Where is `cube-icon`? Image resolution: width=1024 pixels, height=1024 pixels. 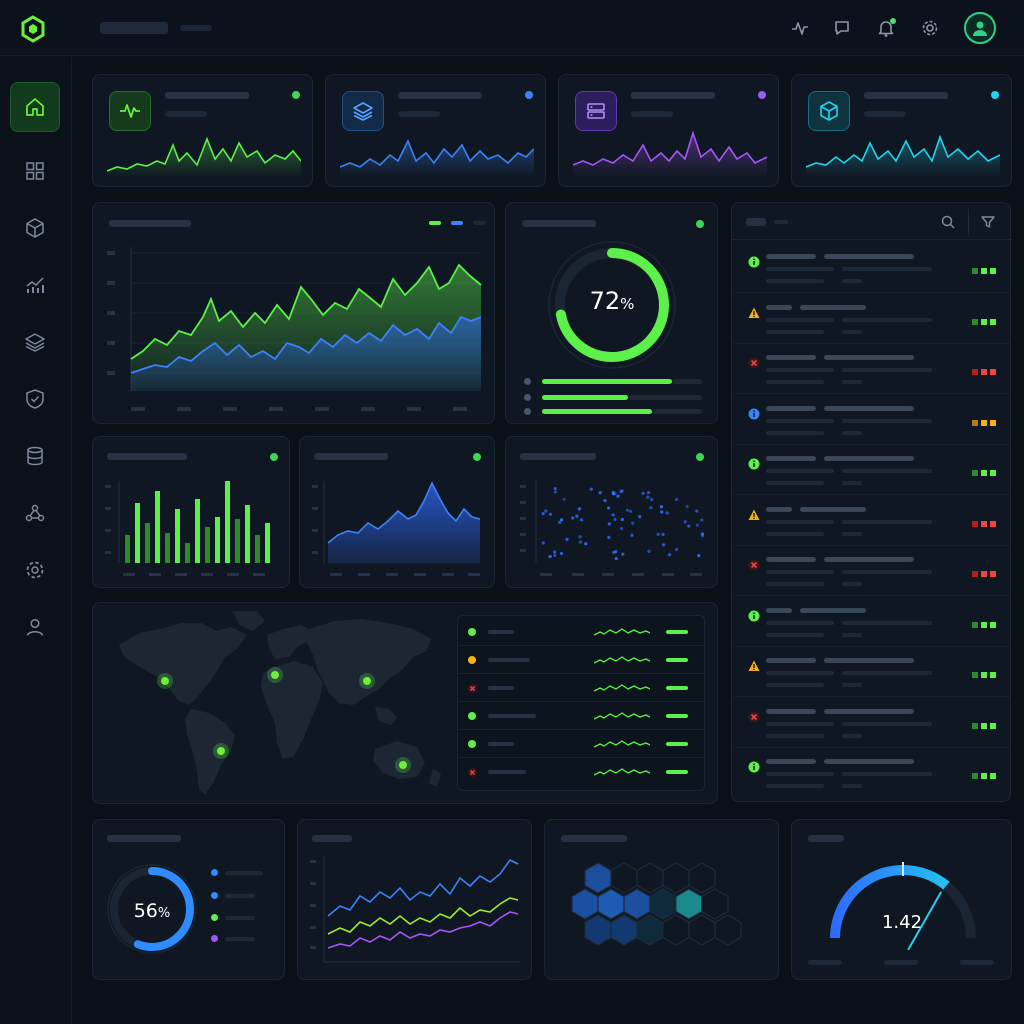 cube-icon is located at coordinates (829, 111).